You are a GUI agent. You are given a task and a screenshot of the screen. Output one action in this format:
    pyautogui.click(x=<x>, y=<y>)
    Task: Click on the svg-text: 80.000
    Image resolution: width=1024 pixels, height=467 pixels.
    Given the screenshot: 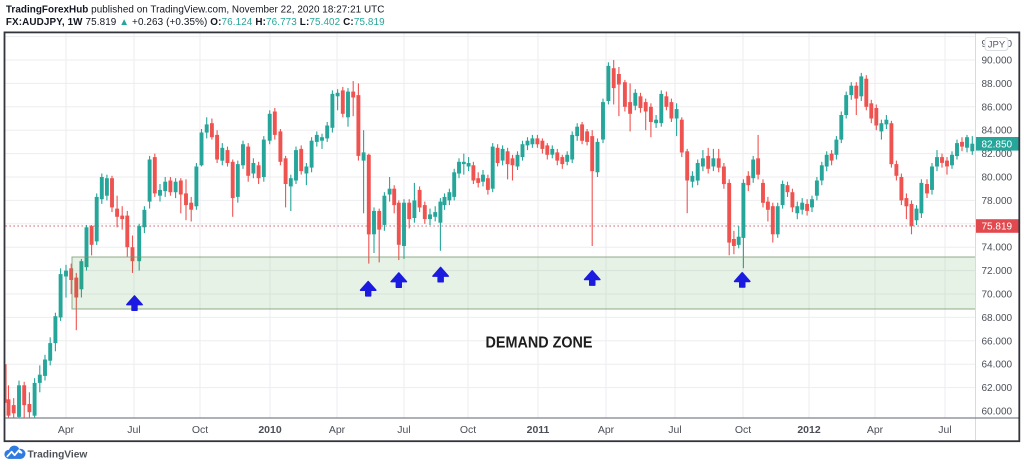 What is the action you would take?
    pyautogui.click(x=997, y=178)
    